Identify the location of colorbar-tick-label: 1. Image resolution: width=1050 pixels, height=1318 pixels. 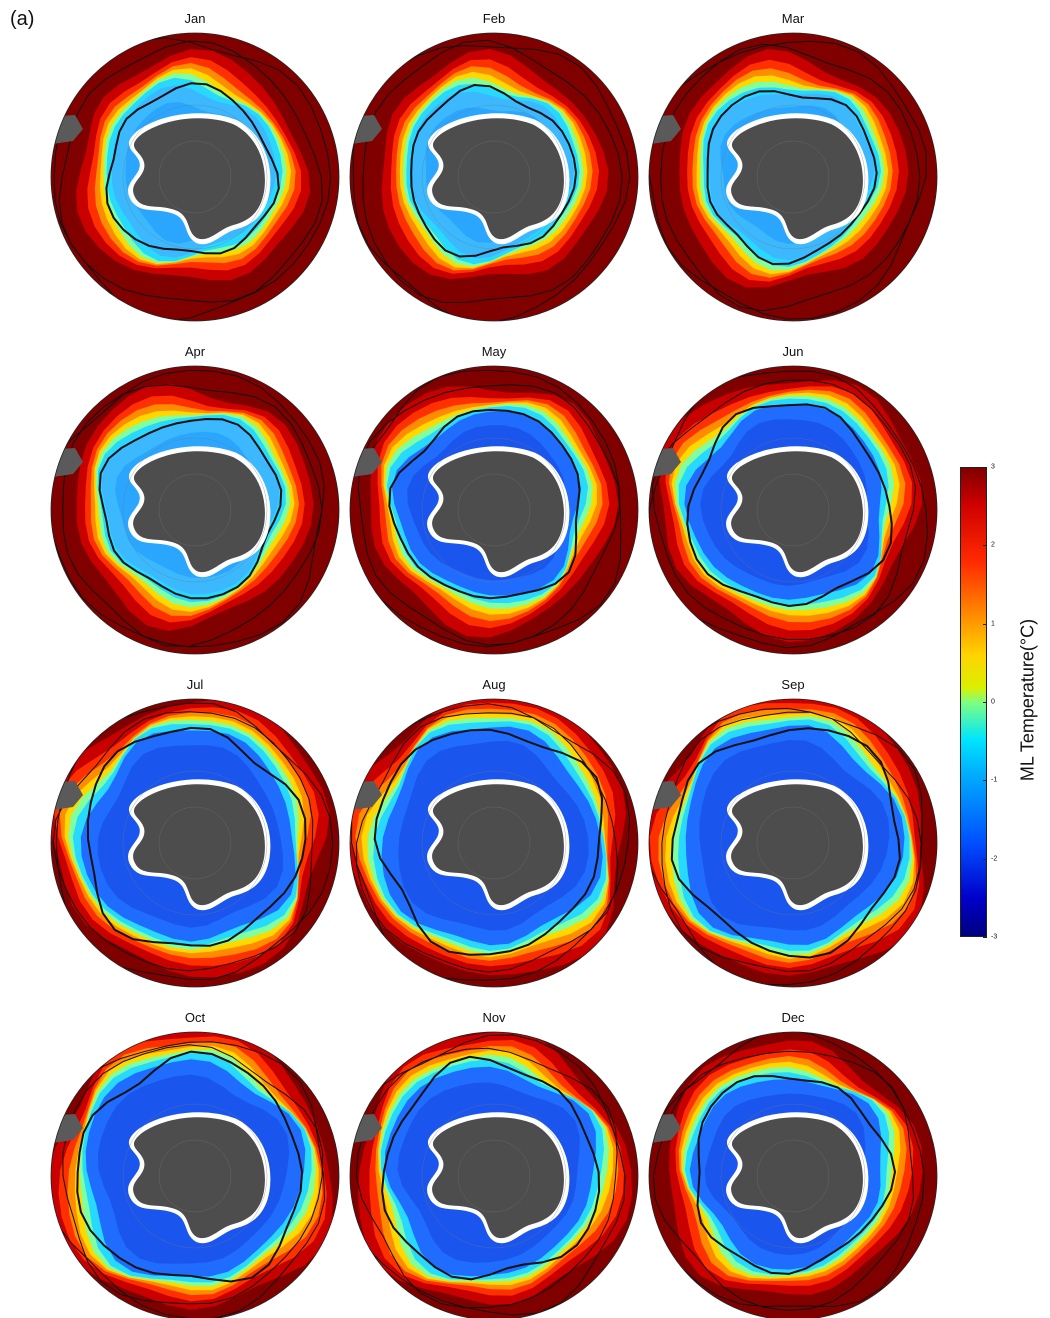
(993, 624).